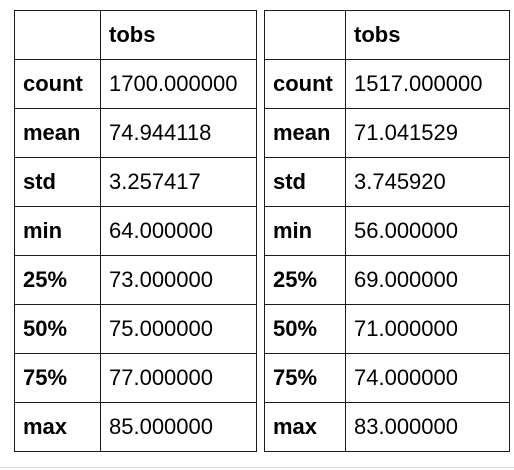  What do you see at coordinates (178, 84) in the screenshot?
I see `row-value: 1700.000000` at bounding box center [178, 84].